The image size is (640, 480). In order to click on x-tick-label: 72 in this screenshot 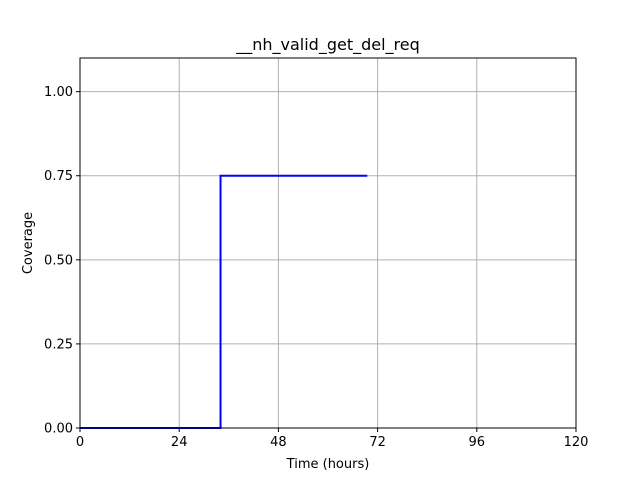, I will do `click(377, 442)`.